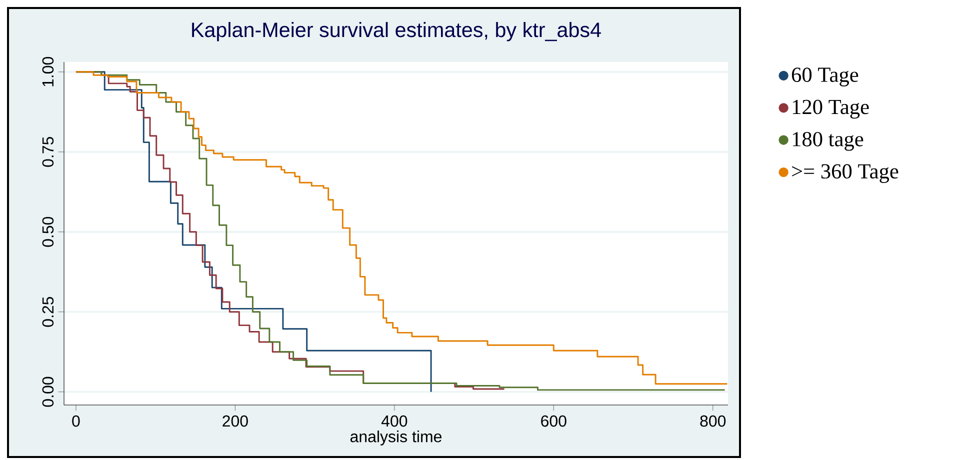 The width and height of the screenshot is (963, 460). What do you see at coordinates (396, 438) in the screenshot?
I see `x-axis-title: analysis time` at bounding box center [396, 438].